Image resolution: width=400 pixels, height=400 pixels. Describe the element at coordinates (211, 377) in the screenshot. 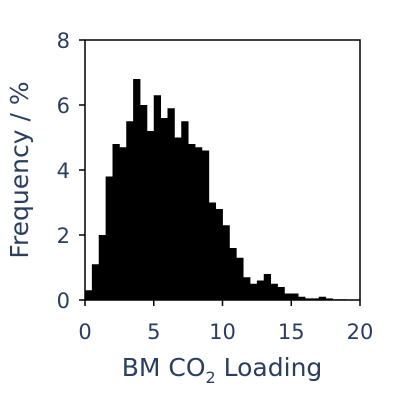

I see `x-axis-title-subscript: 2` at that location.